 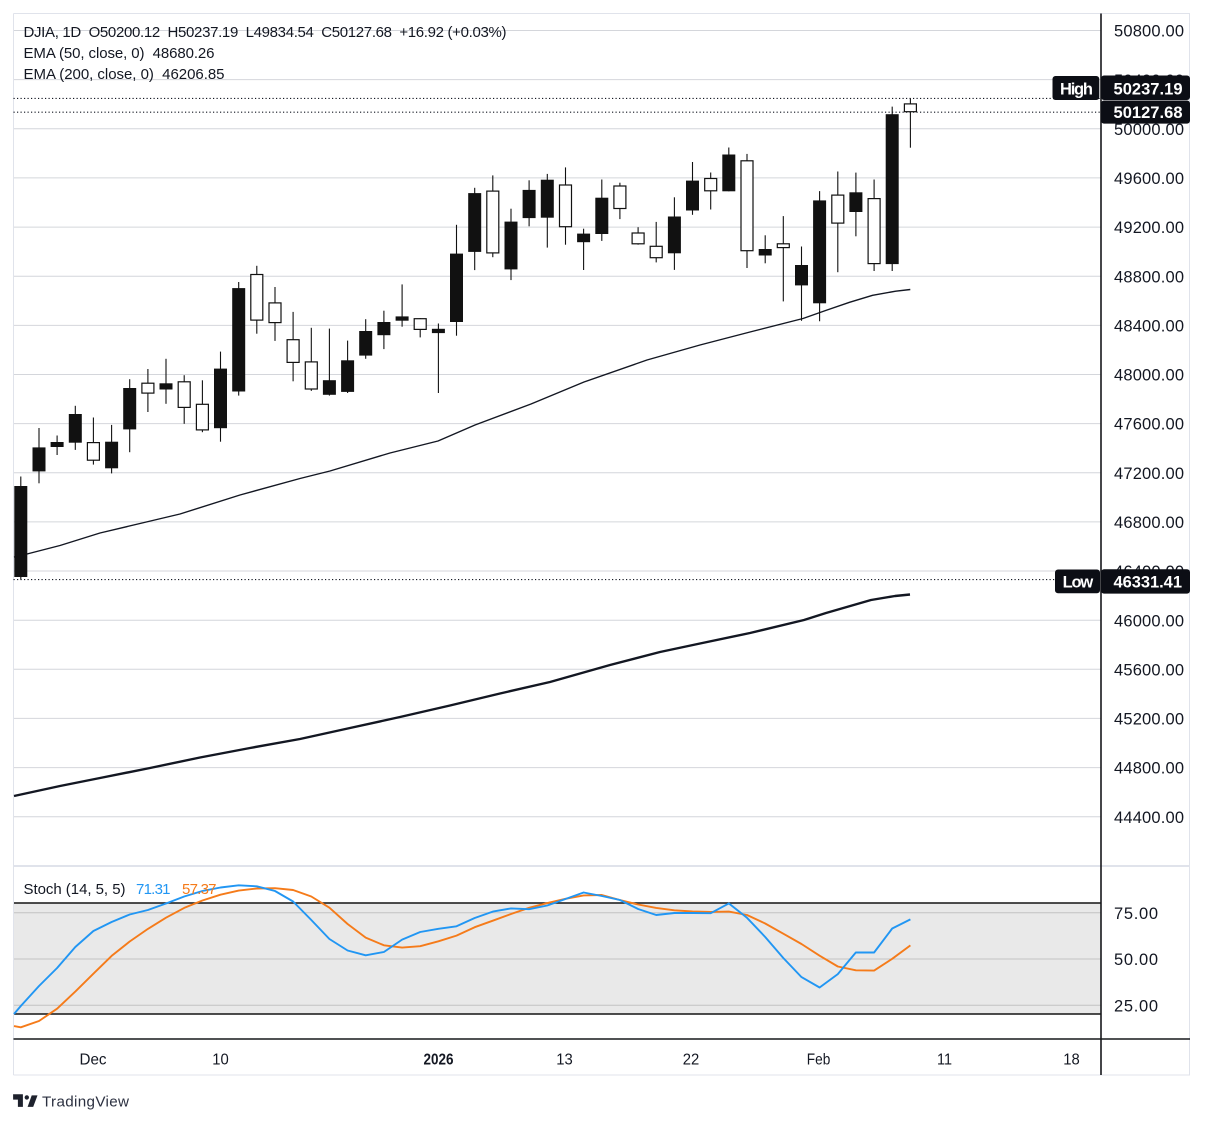 I want to click on svg-text: 71.31, so click(x=153, y=889).